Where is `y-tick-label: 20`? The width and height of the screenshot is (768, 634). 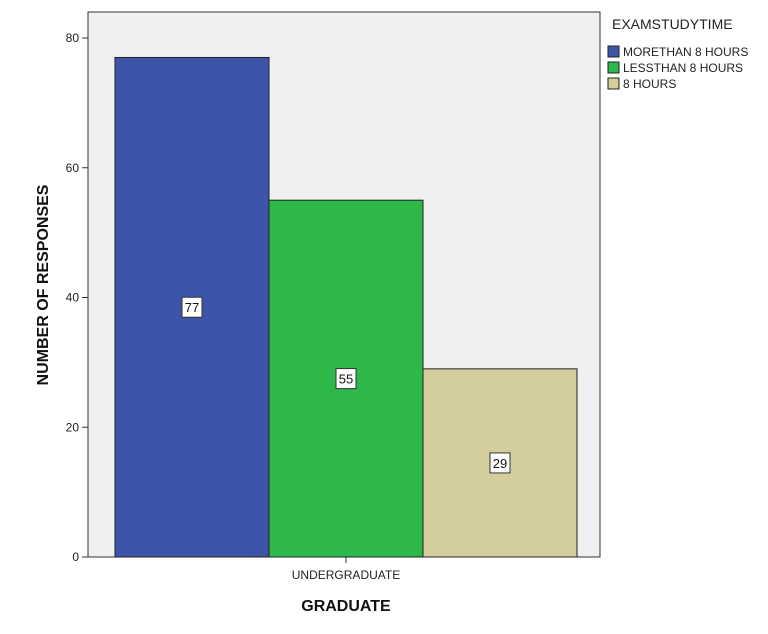 y-tick-label: 20 is located at coordinates (73, 427).